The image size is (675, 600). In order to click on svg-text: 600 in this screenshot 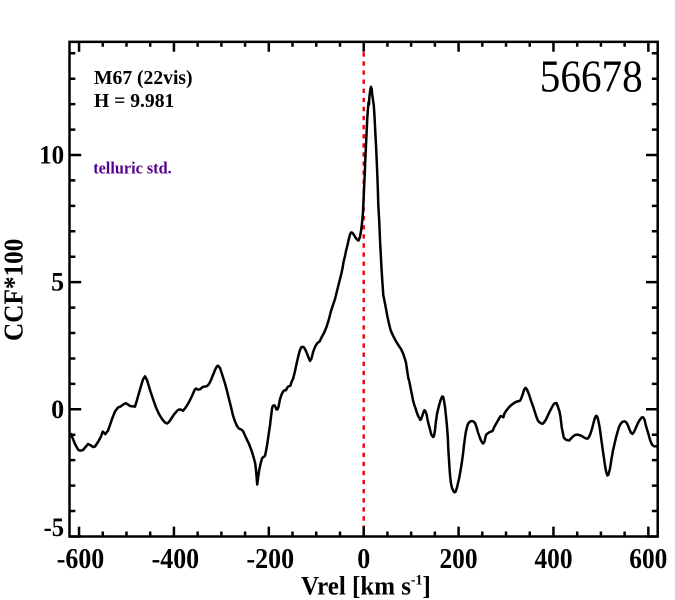, I will do `click(648, 559)`.